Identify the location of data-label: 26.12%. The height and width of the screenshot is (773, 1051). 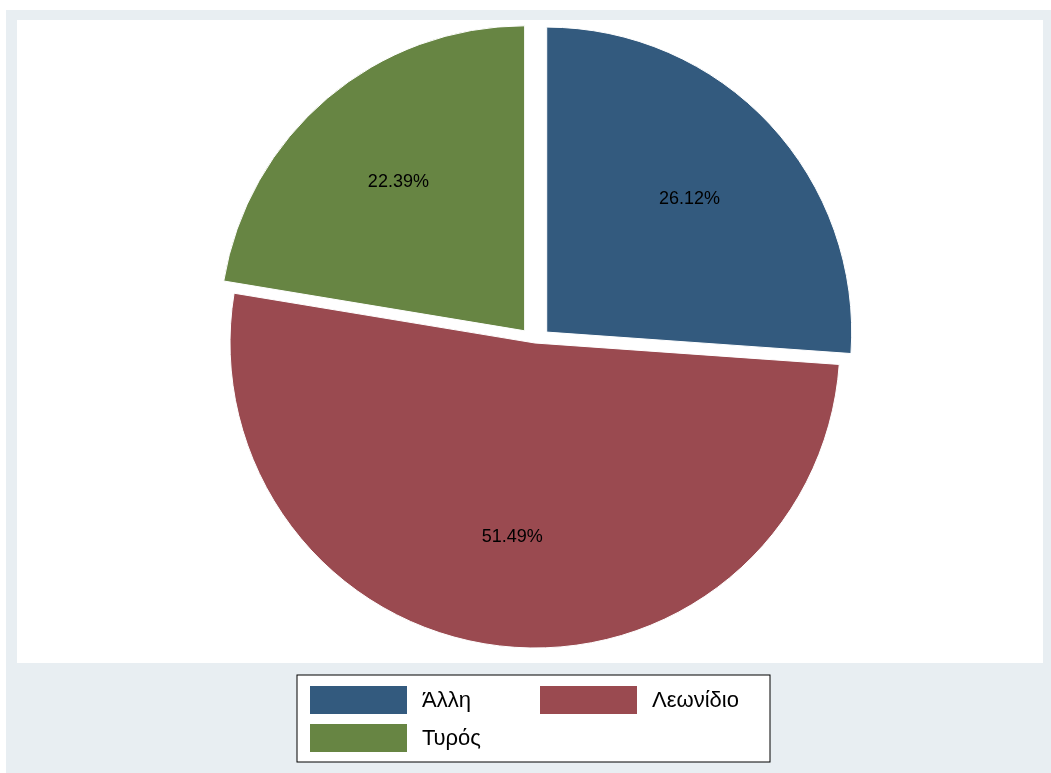
(689, 197).